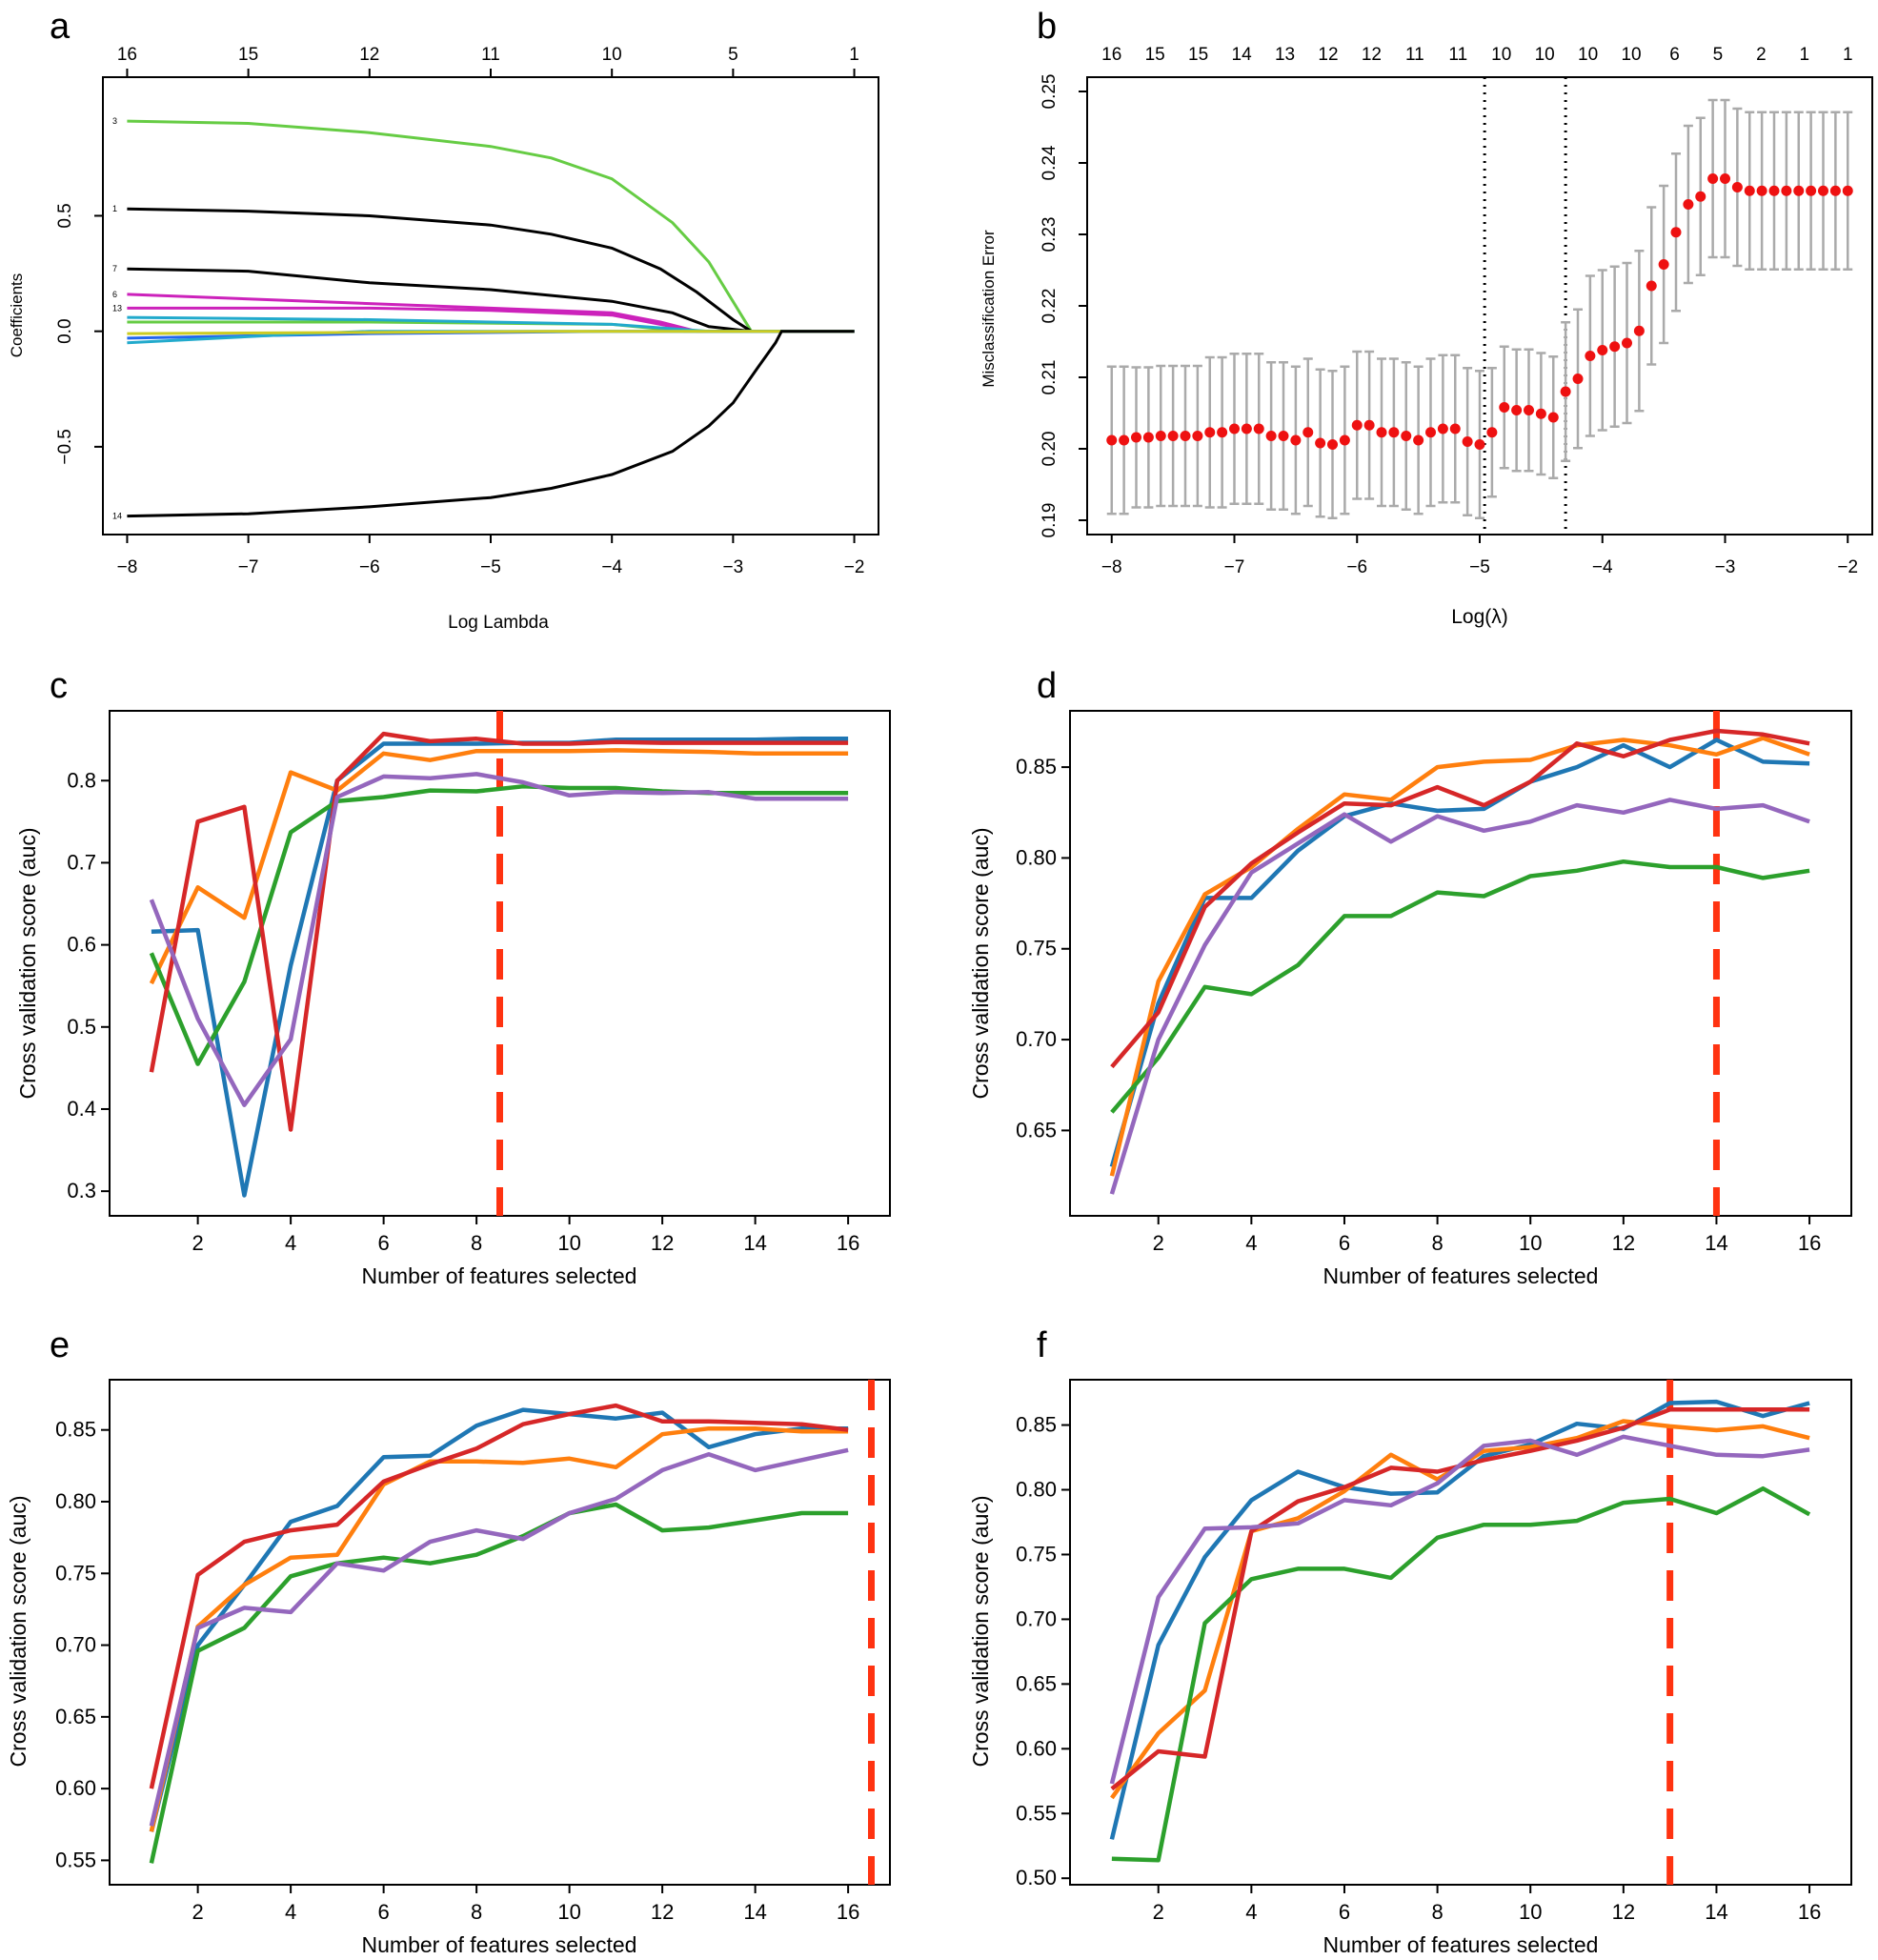 The height and width of the screenshot is (1960, 1878). Describe the element at coordinates (114, 121) in the screenshot. I see `path-label: 3` at that location.